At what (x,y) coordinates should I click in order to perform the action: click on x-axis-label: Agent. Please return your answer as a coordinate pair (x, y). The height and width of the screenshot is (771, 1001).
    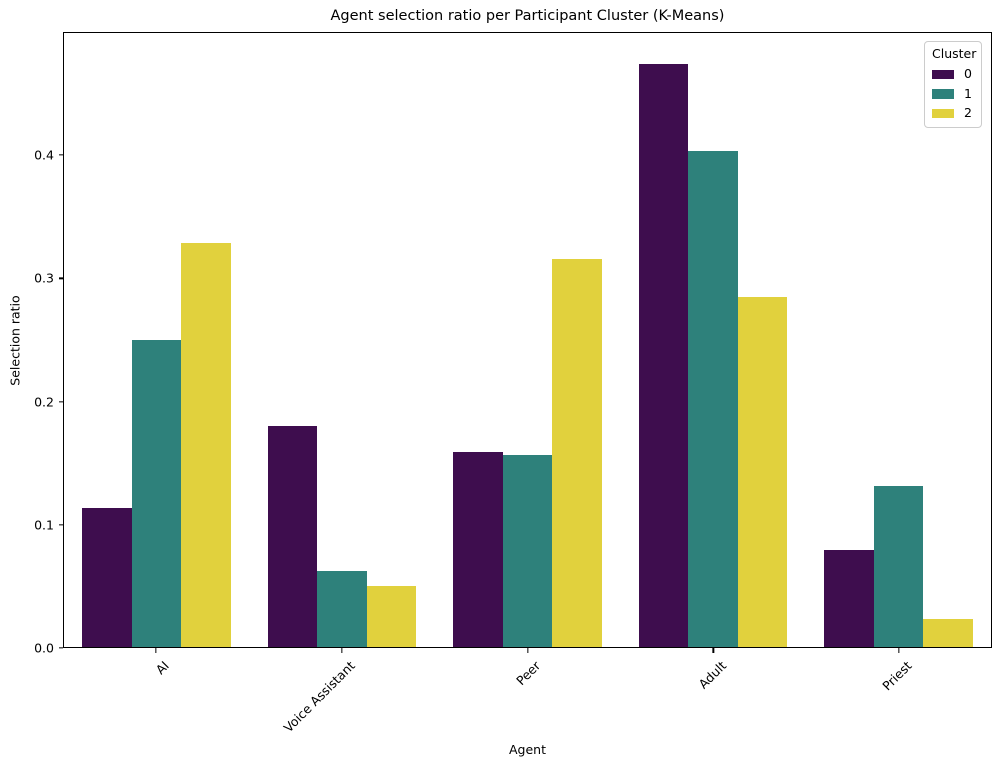
    Looking at the image, I should click on (527, 749).